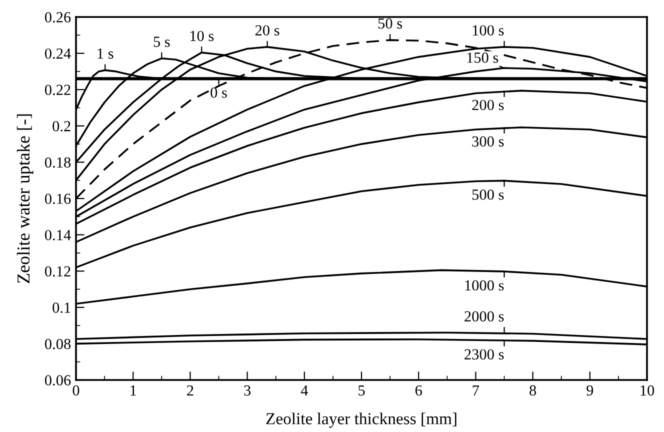  Describe the element at coordinates (247, 390) in the screenshot. I see `x-tick-label: 3` at that location.